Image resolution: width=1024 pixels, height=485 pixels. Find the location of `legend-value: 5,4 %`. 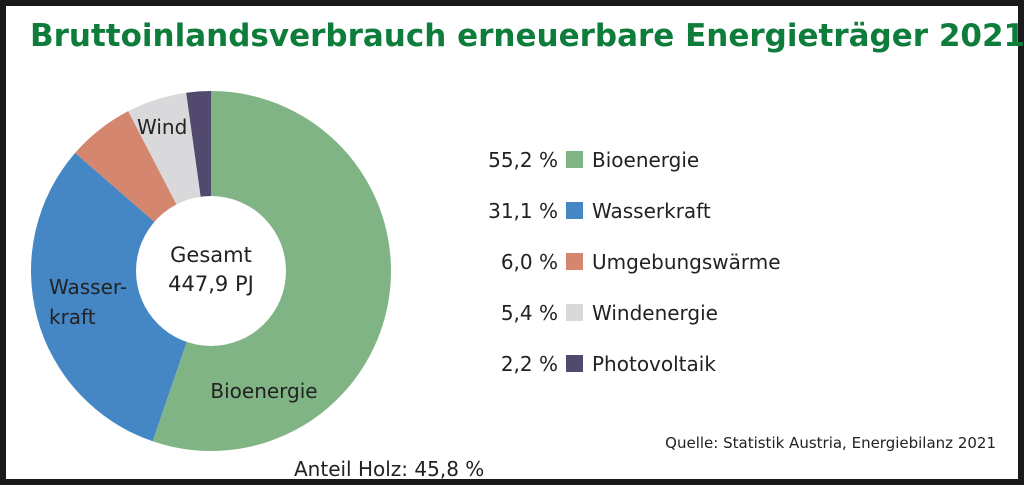

legend-value: 5,4 % is located at coordinates (529, 312).